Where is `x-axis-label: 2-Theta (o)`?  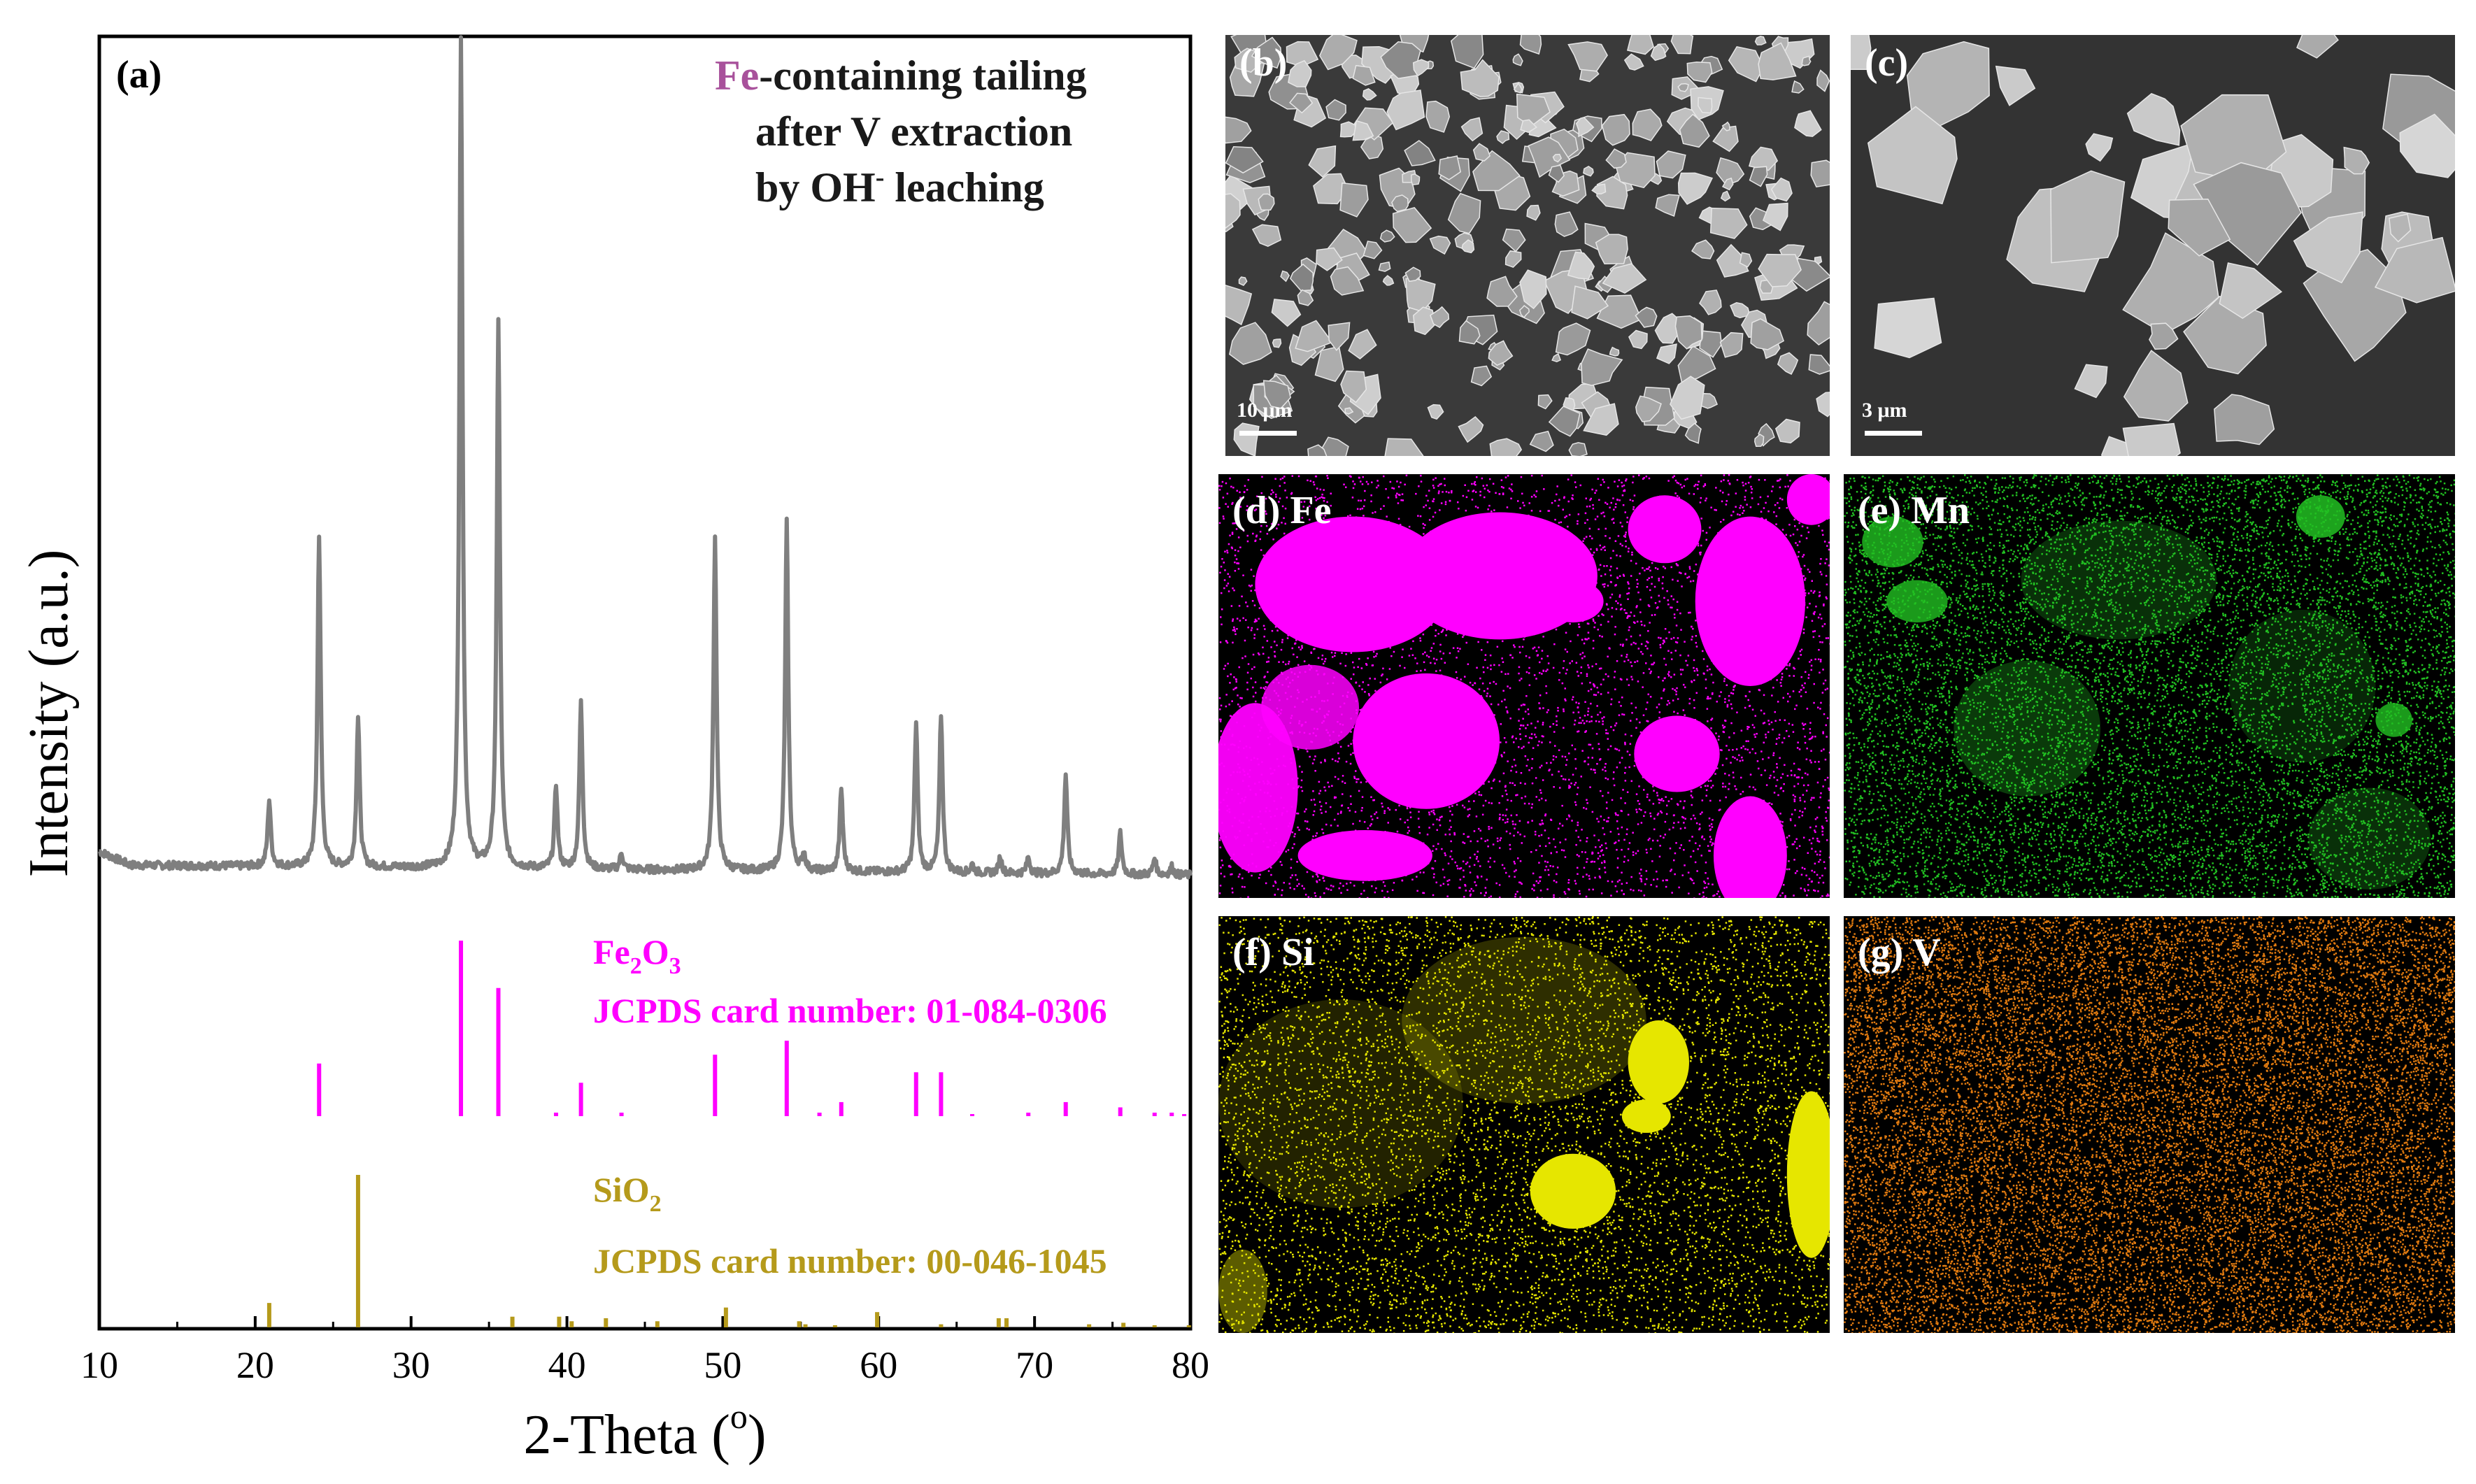
x-axis-label: 2-Theta (o) is located at coordinates (645, 1432).